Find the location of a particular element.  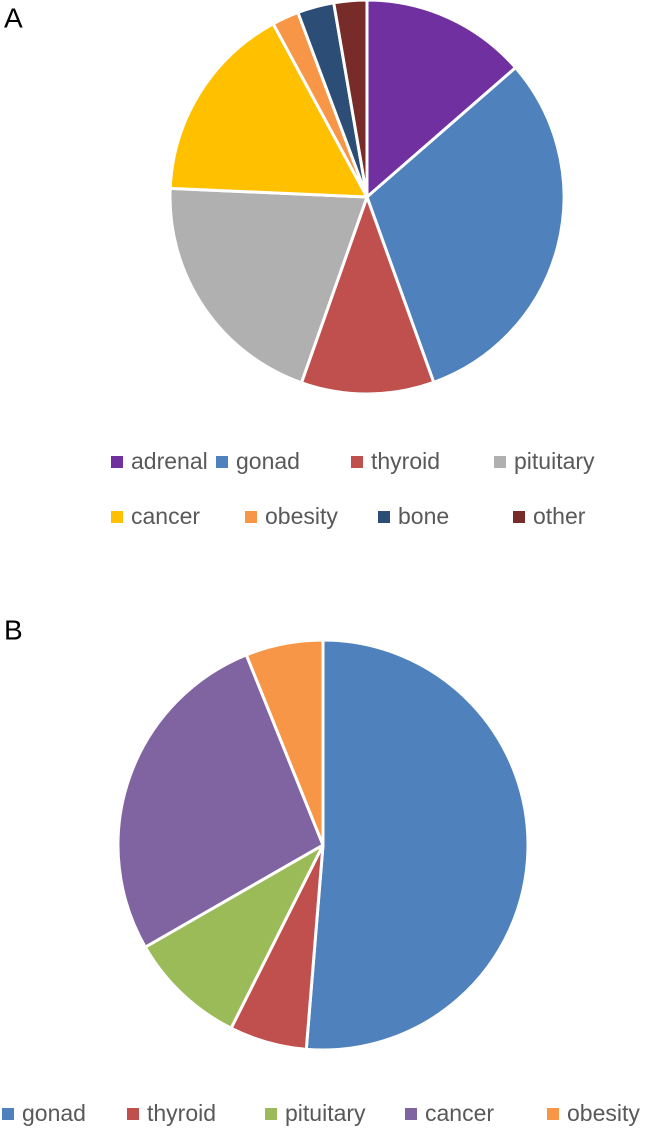

panel-label: A is located at coordinates (13, 17).